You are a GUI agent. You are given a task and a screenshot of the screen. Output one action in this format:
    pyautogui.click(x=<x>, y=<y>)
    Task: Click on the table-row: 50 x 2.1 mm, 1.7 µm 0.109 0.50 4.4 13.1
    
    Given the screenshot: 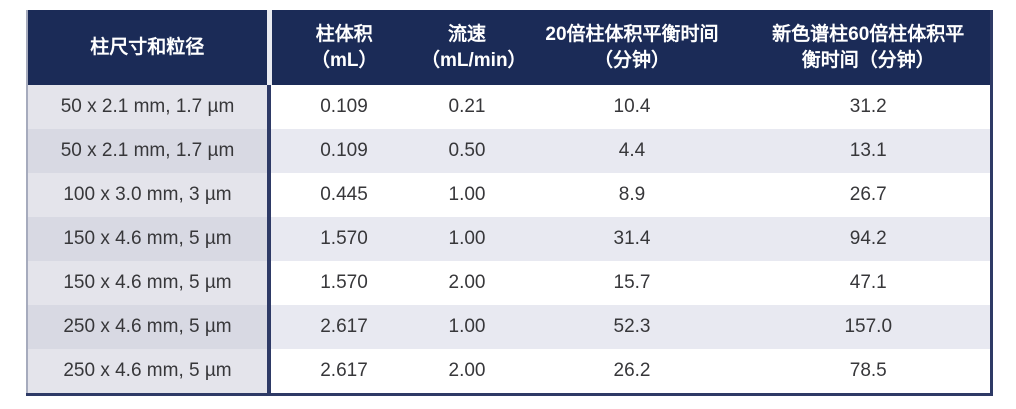 What is the action you would take?
    pyautogui.click(x=509, y=151)
    